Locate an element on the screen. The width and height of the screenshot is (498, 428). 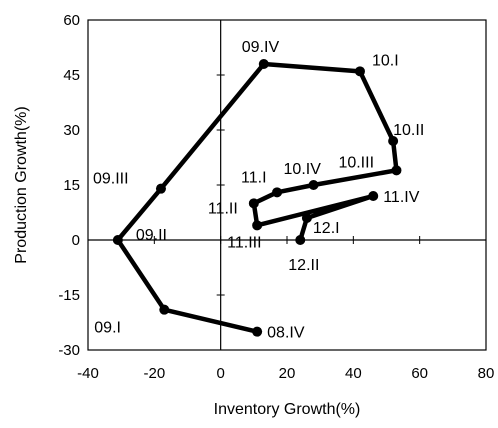
x-tick-labels: -40 -20 0 20 40 60 80 is located at coordinates (285, 373).